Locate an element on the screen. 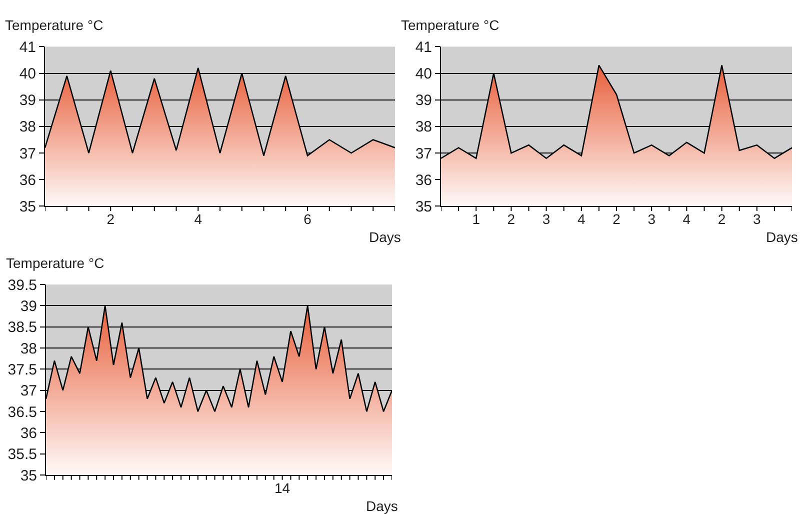 The height and width of the screenshot is (514, 801). y-tick-label: 39.5 is located at coordinates (22, 285).